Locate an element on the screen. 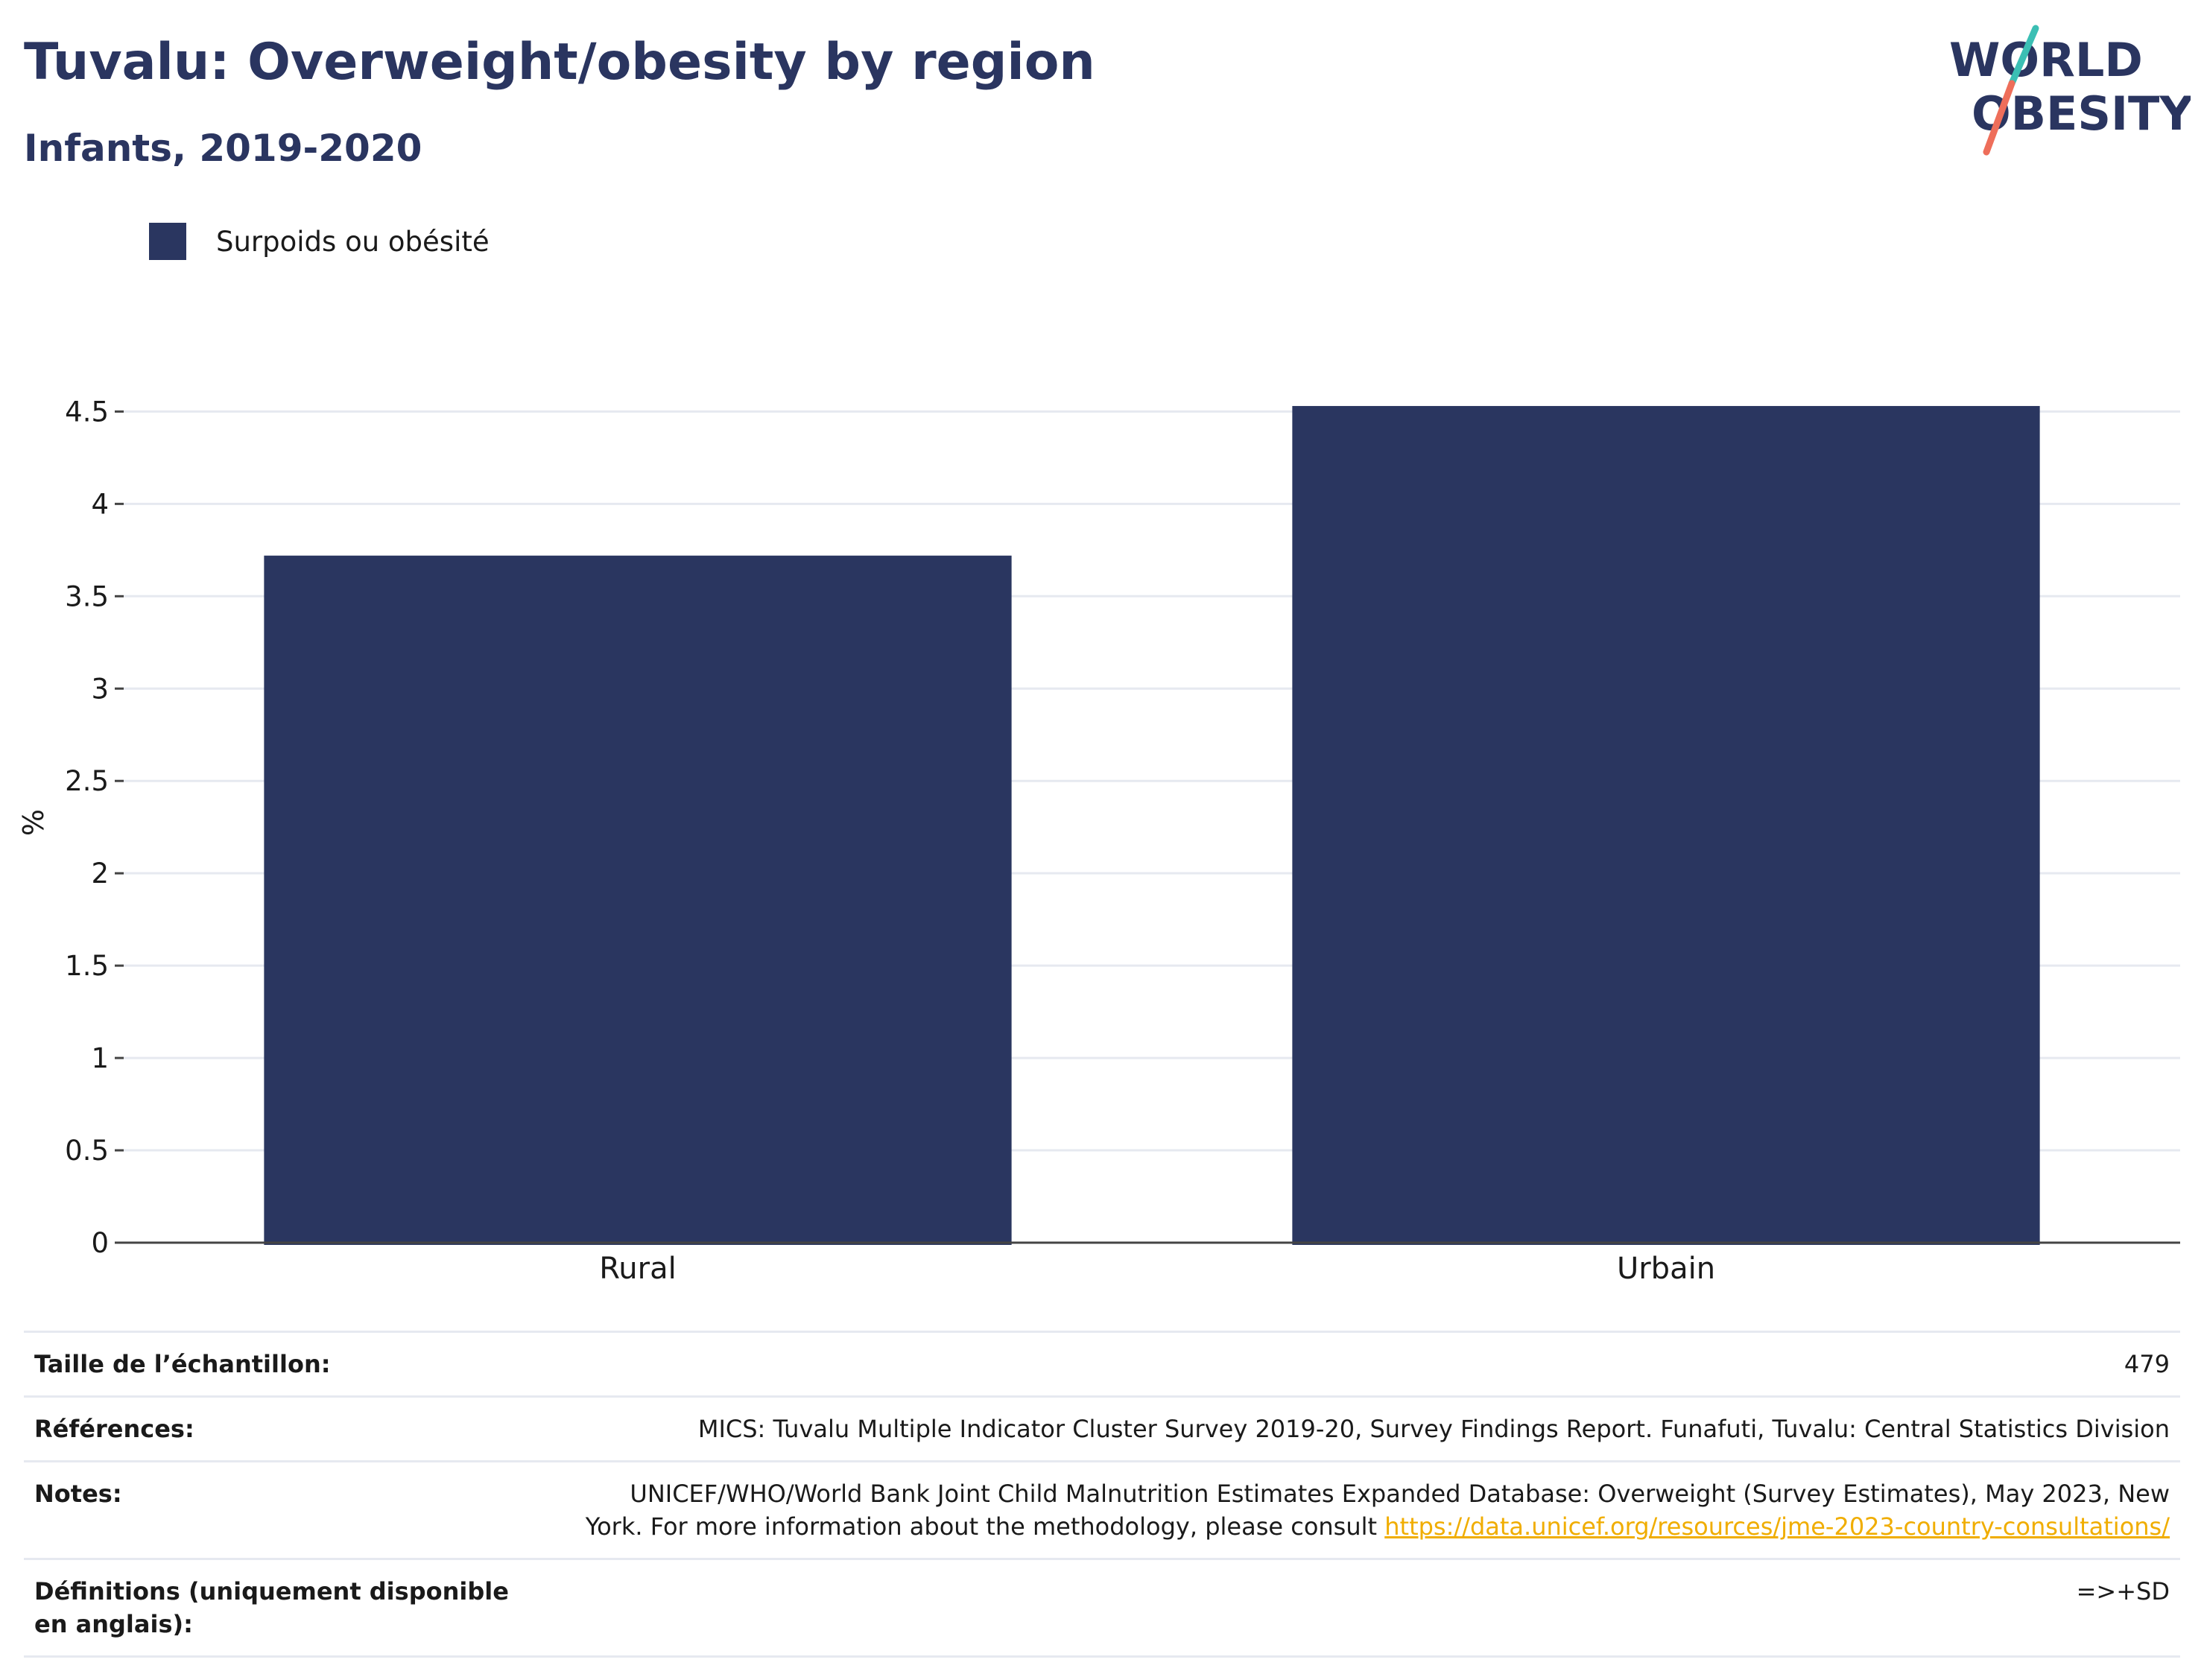 The image size is (2204, 1680). logo-coral-stroke is located at coordinates (1999, 118).